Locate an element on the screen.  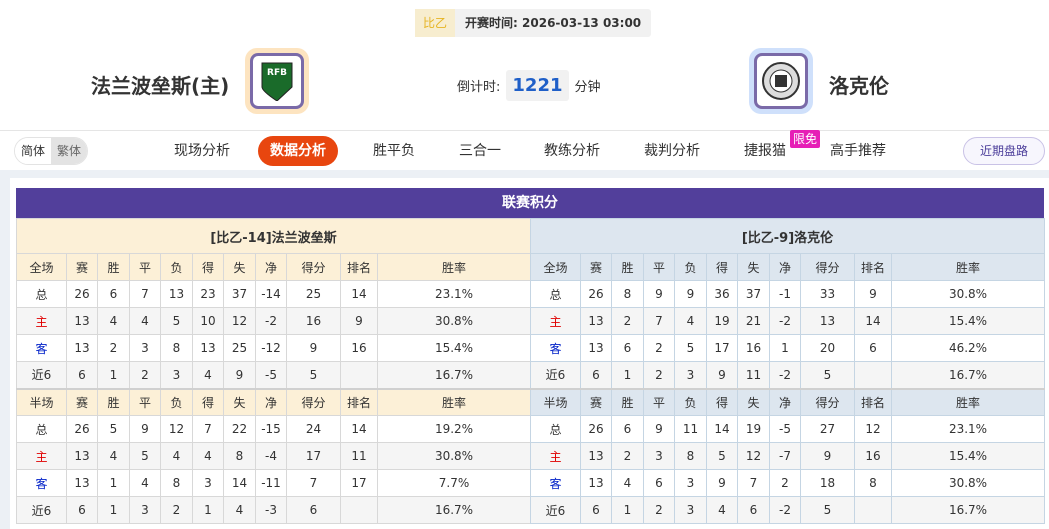
cell: 14 is located at coordinates (359, 294).